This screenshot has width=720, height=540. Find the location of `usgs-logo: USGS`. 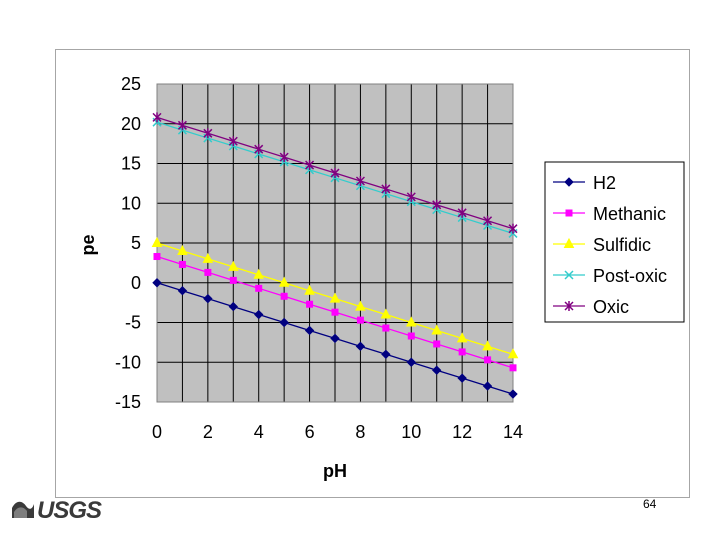

usgs-logo: USGS is located at coordinates (57, 508).